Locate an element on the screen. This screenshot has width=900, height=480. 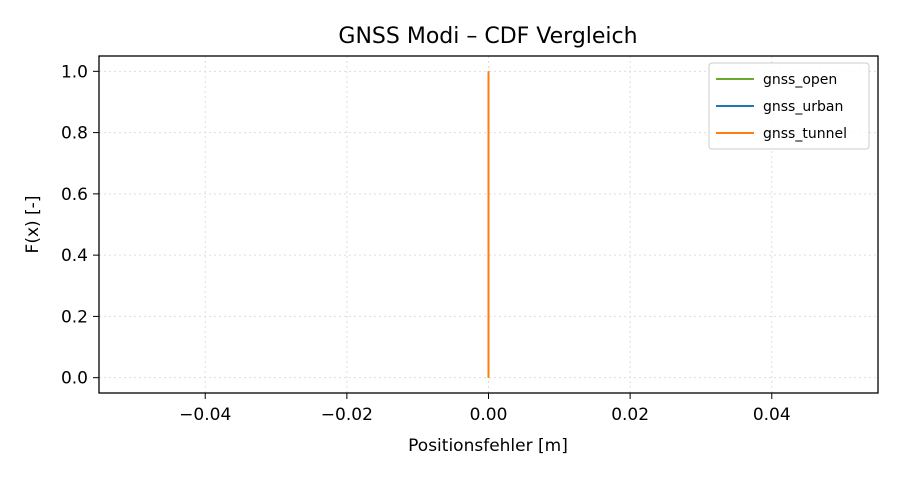
y-tick-label: 0.0 is located at coordinates (74, 379).